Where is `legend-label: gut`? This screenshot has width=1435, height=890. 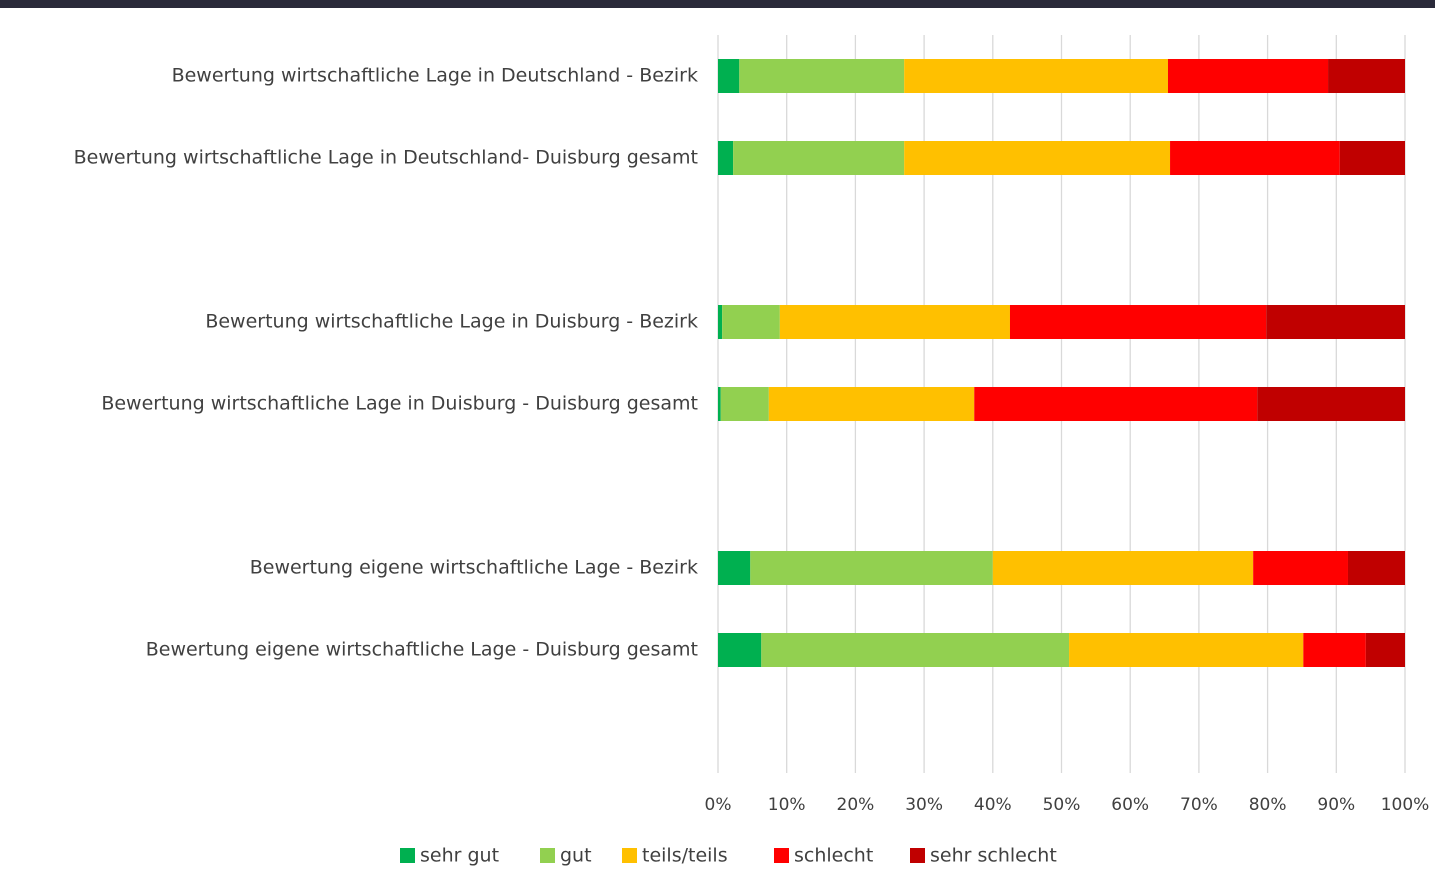 legend-label: gut is located at coordinates (576, 856).